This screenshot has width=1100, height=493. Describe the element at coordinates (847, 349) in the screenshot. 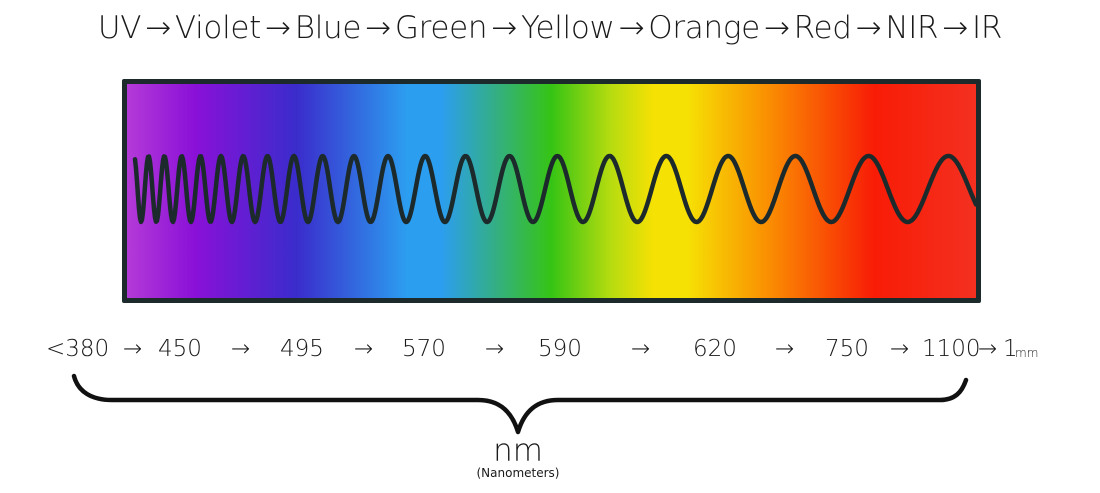

I see `wavelength-value: 750` at that location.